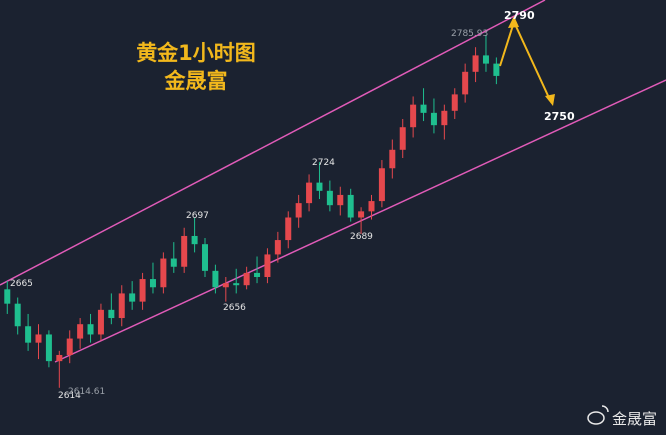 The image size is (666, 435). Describe the element at coordinates (361, 237) in the screenshot. I see `price-label: 2689` at that location.